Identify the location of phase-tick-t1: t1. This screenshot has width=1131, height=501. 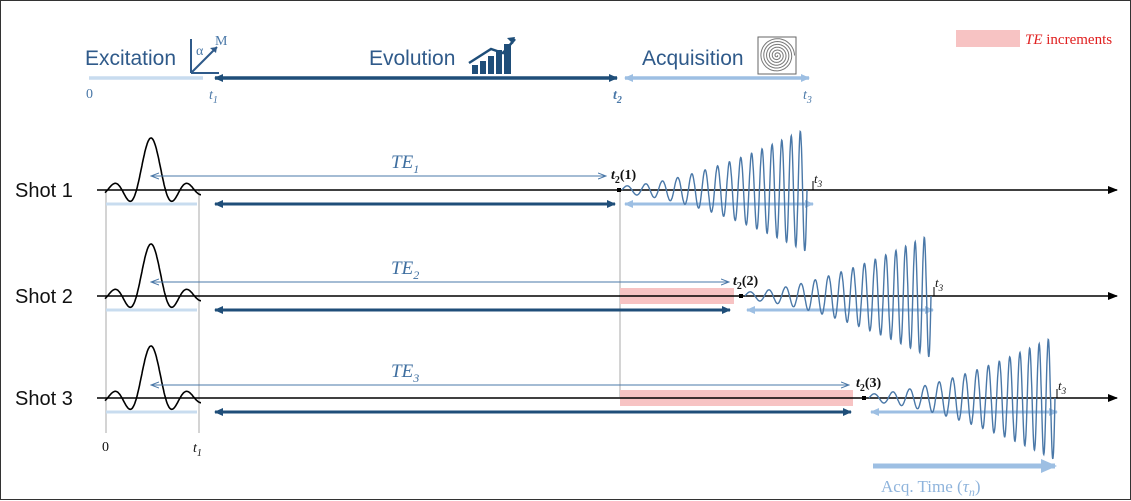
(213, 97).